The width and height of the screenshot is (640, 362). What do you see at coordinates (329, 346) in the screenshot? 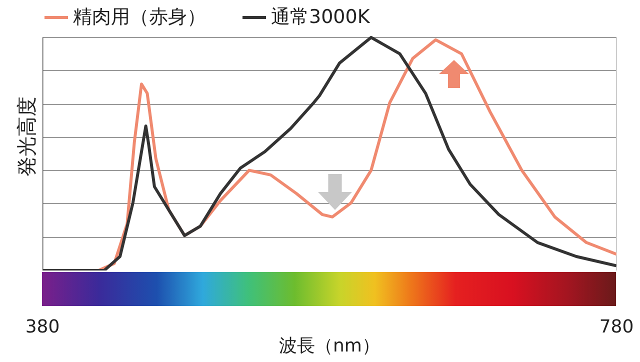
I see `x-axis-title: 波長（nm）` at bounding box center [329, 346].